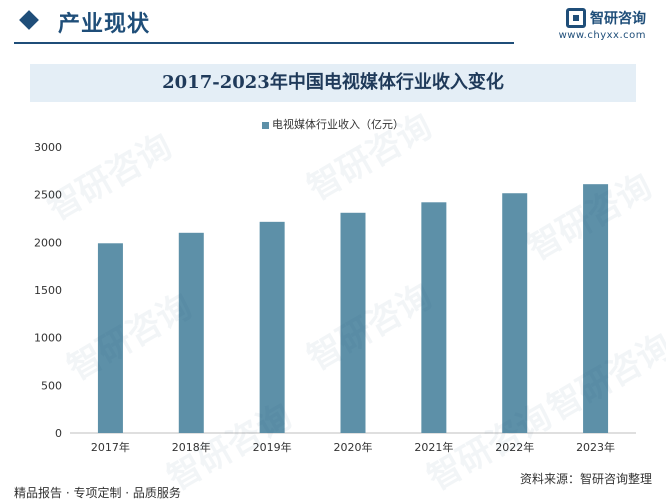 Image resolution: width=666 pixels, height=504 pixels. Describe the element at coordinates (595, 447) in the screenshot. I see `x-tick-label: 2023年` at that location.